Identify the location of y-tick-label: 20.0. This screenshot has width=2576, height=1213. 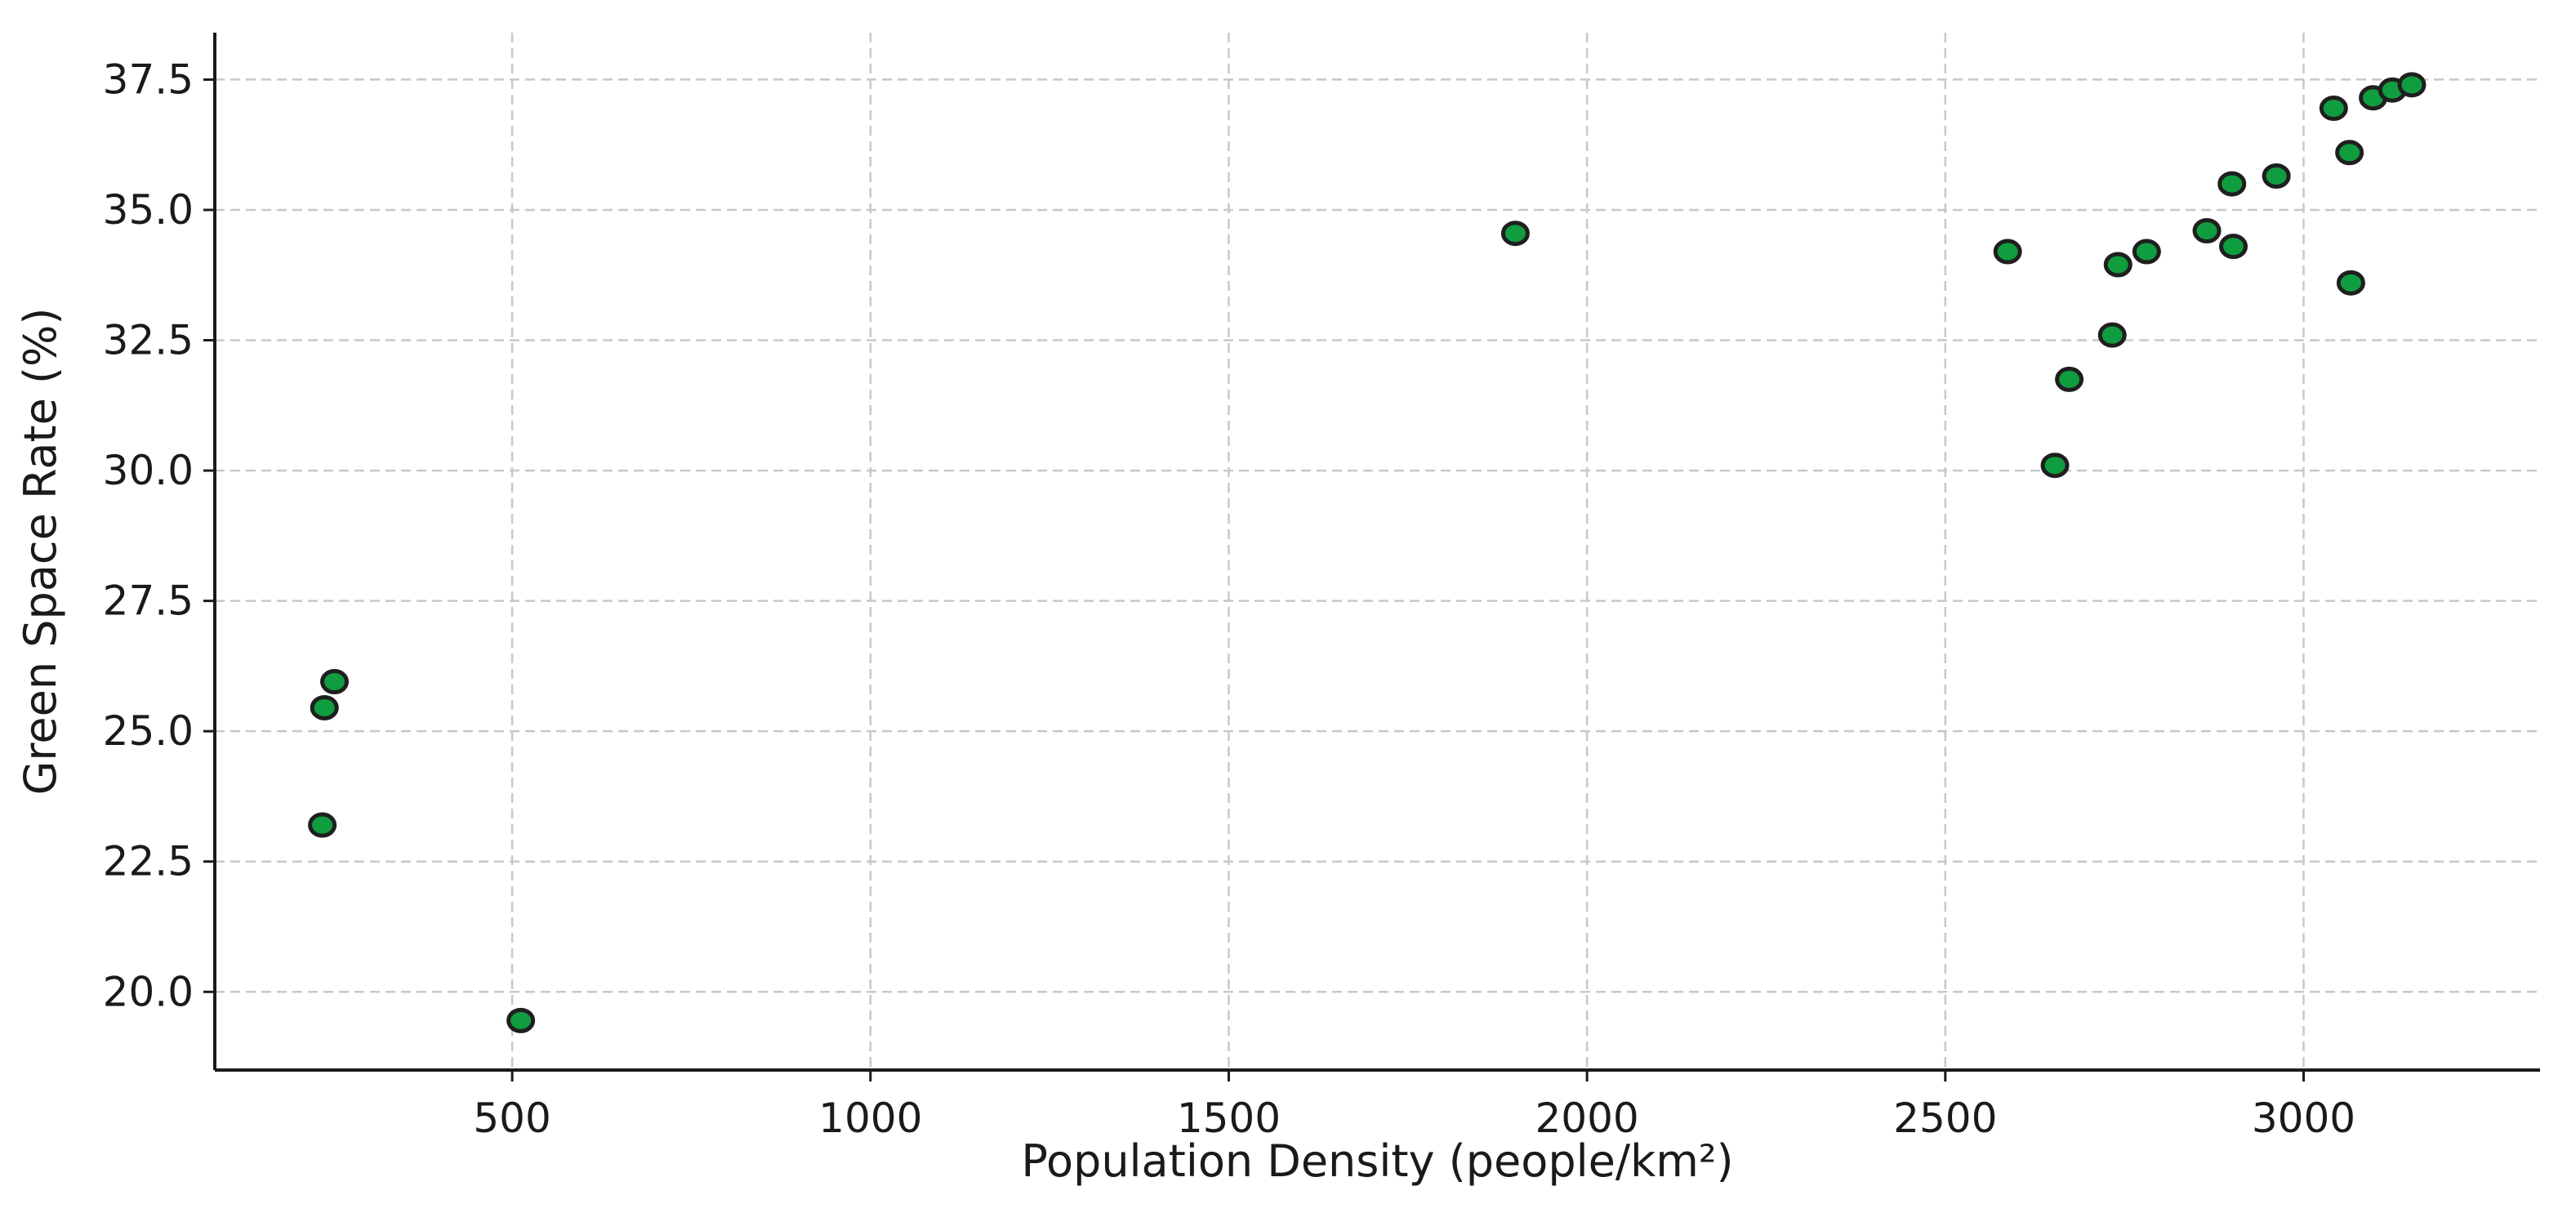
(148, 991).